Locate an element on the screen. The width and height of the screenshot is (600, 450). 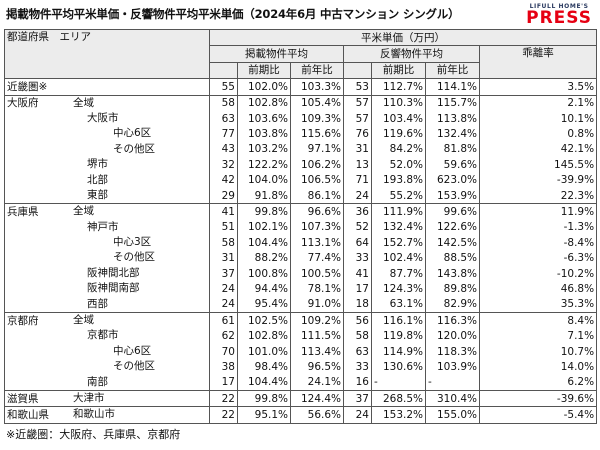
inquiry-prev-period-cell: 114.9% is located at coordinates (398, 351).